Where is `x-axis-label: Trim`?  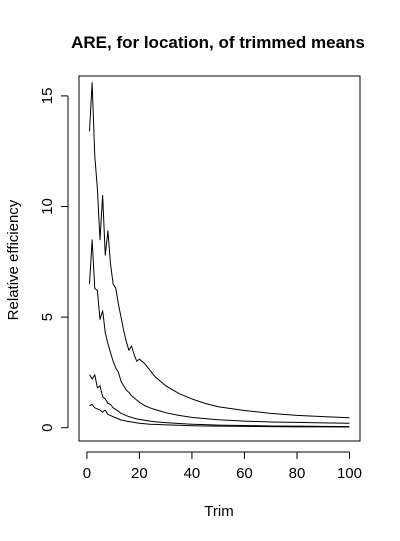 x-axis-label: Trim is located at coordinates (218, 511).